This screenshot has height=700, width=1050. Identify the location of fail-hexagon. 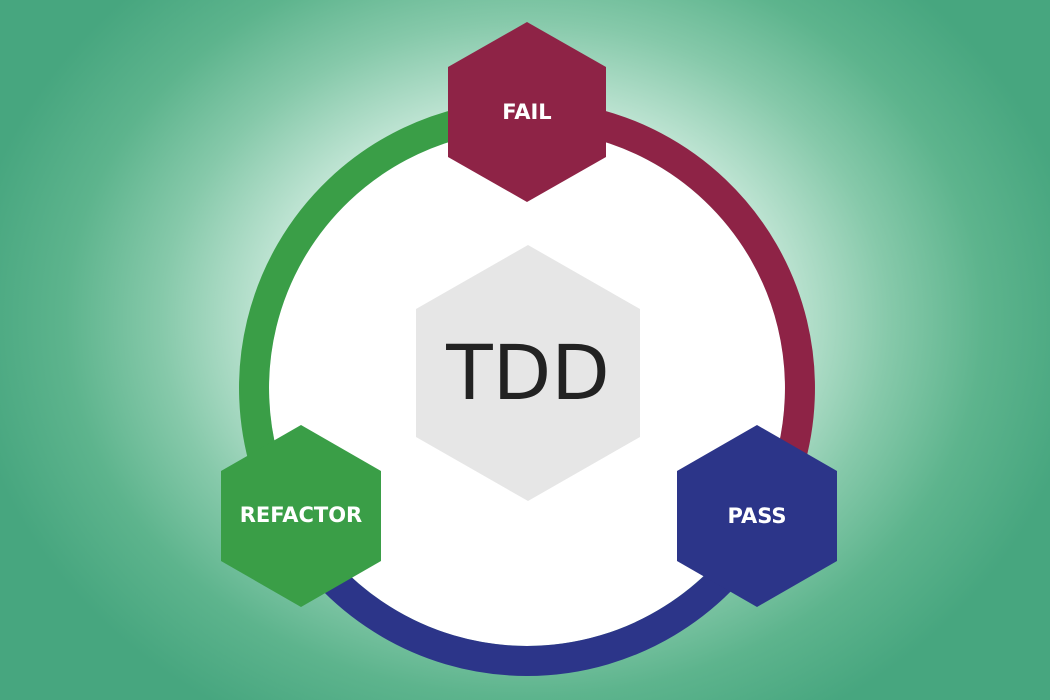
(527, 112).